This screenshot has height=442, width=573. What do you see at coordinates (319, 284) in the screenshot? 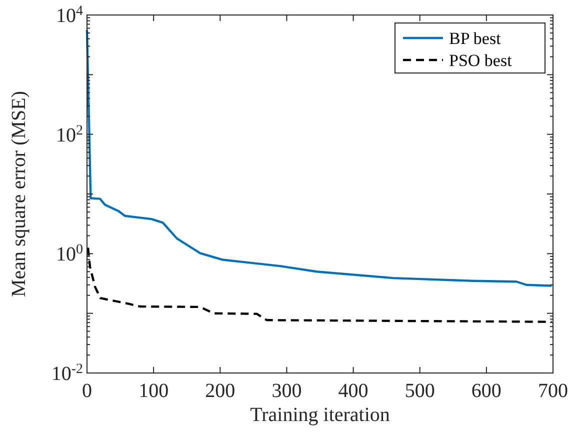
I see `line-series` at bounding box center [319, 284].